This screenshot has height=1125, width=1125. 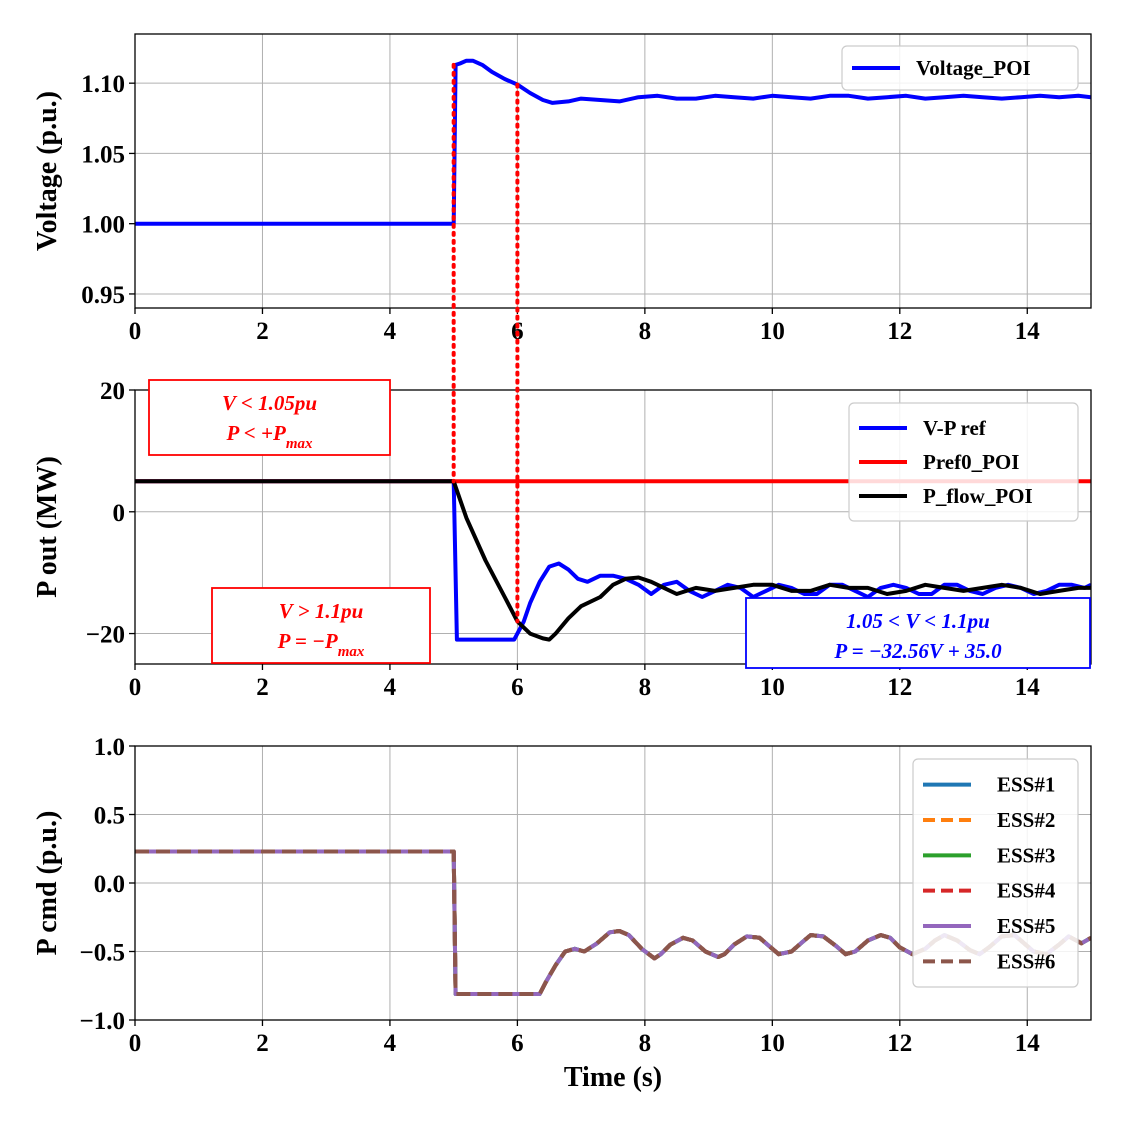 I want to click on y-tick-label: −0.5, so click(x=103, y=953).